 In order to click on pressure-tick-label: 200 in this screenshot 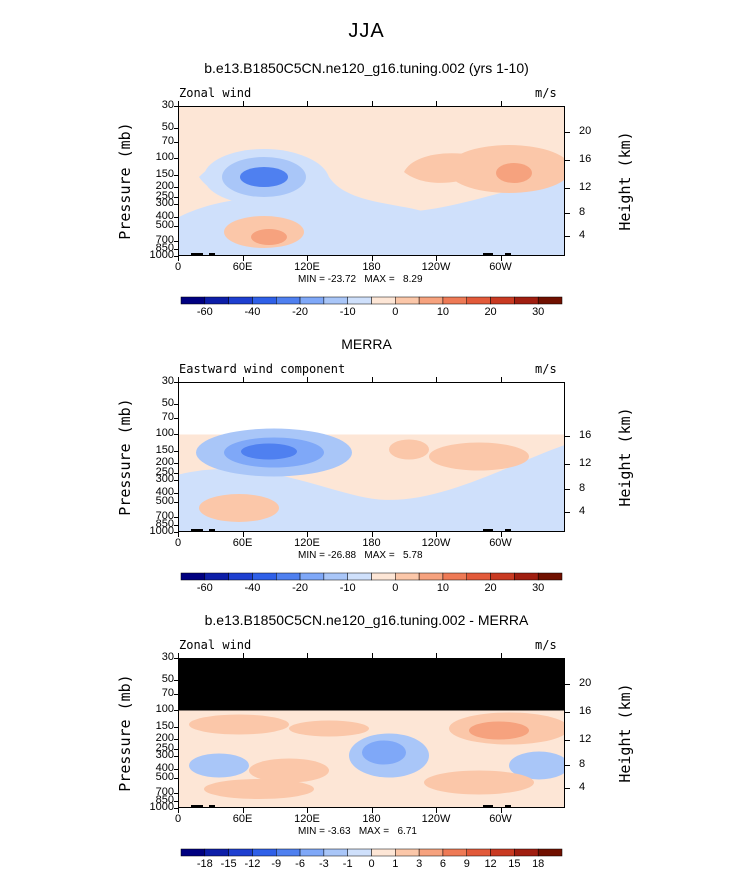, I will do `click(164, 186)`.